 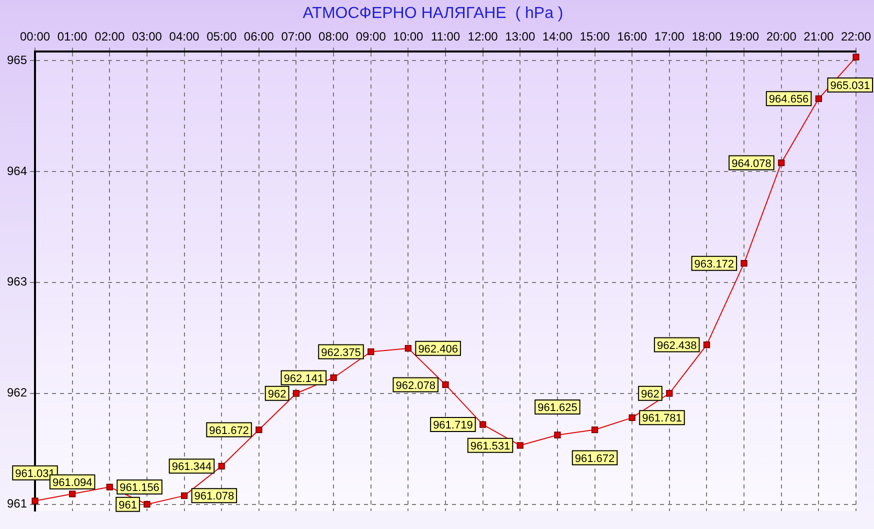 I want to click on x-tick-label: 00:00, so click(x=35, y=37).